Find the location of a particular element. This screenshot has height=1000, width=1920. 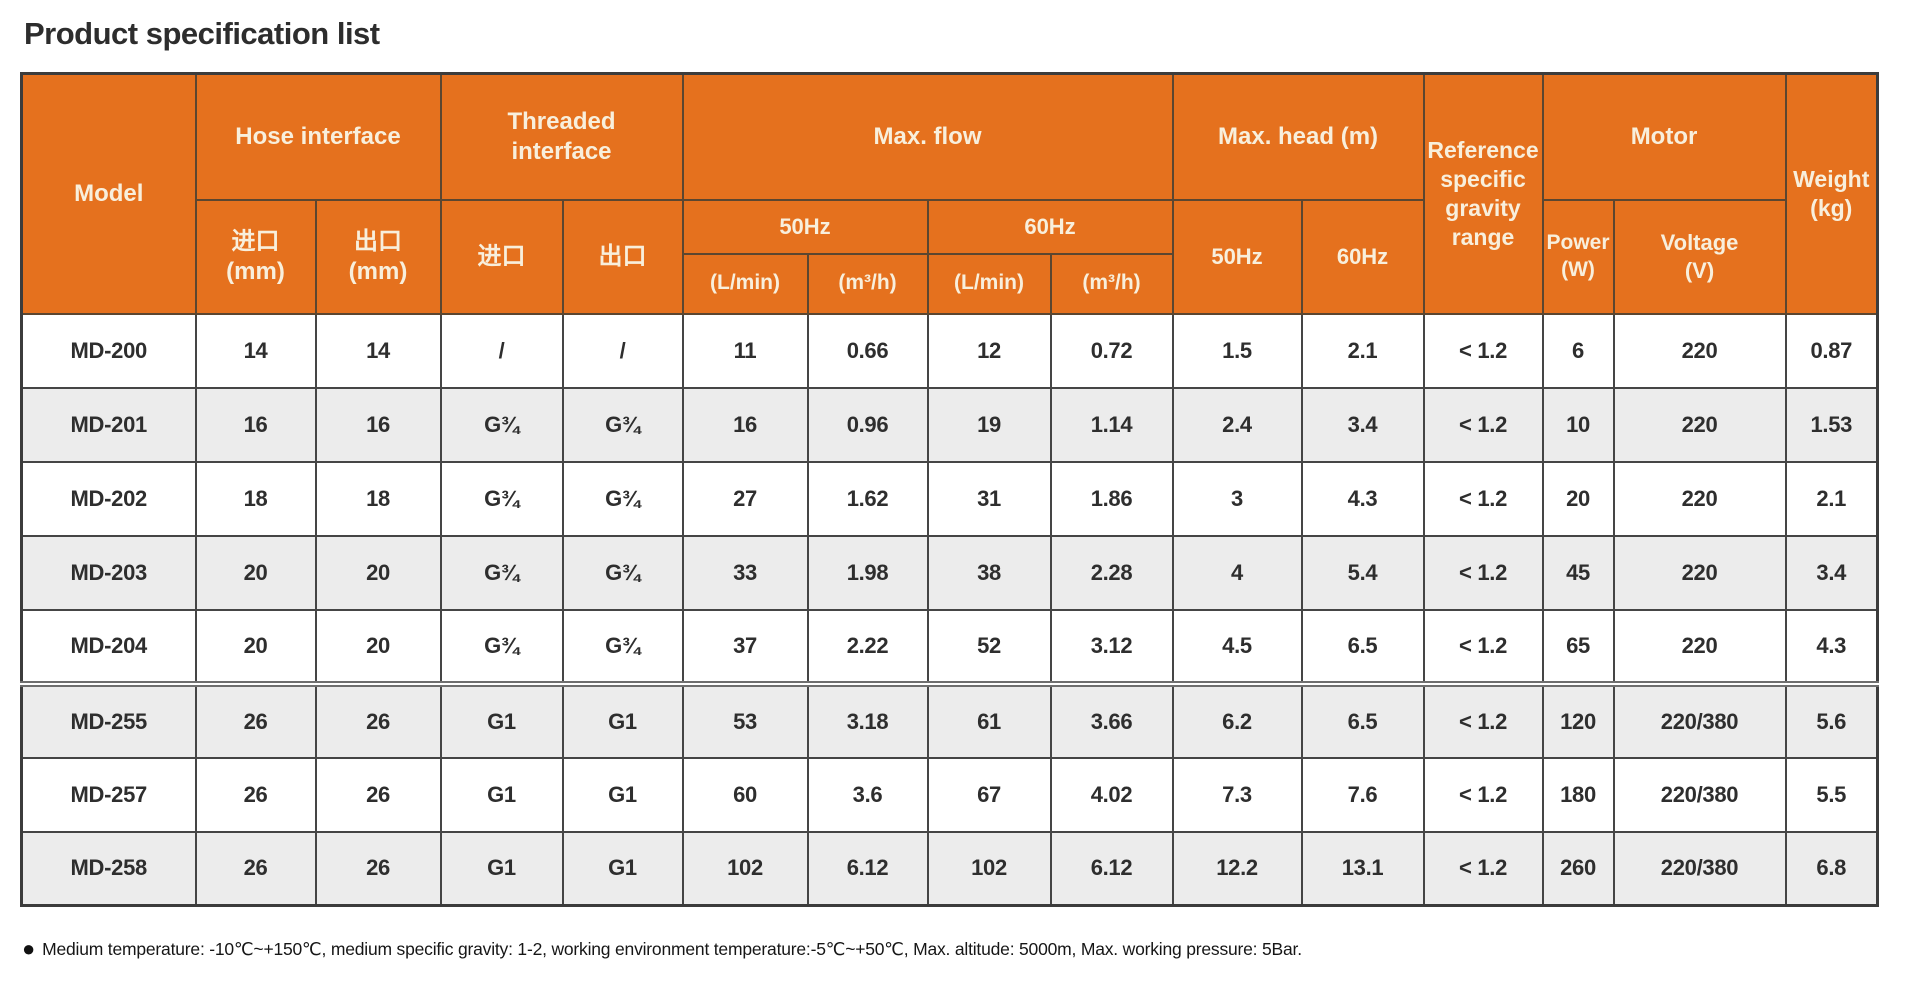

header-hose-interface: Hose interface is located at coordinates (318, 136).